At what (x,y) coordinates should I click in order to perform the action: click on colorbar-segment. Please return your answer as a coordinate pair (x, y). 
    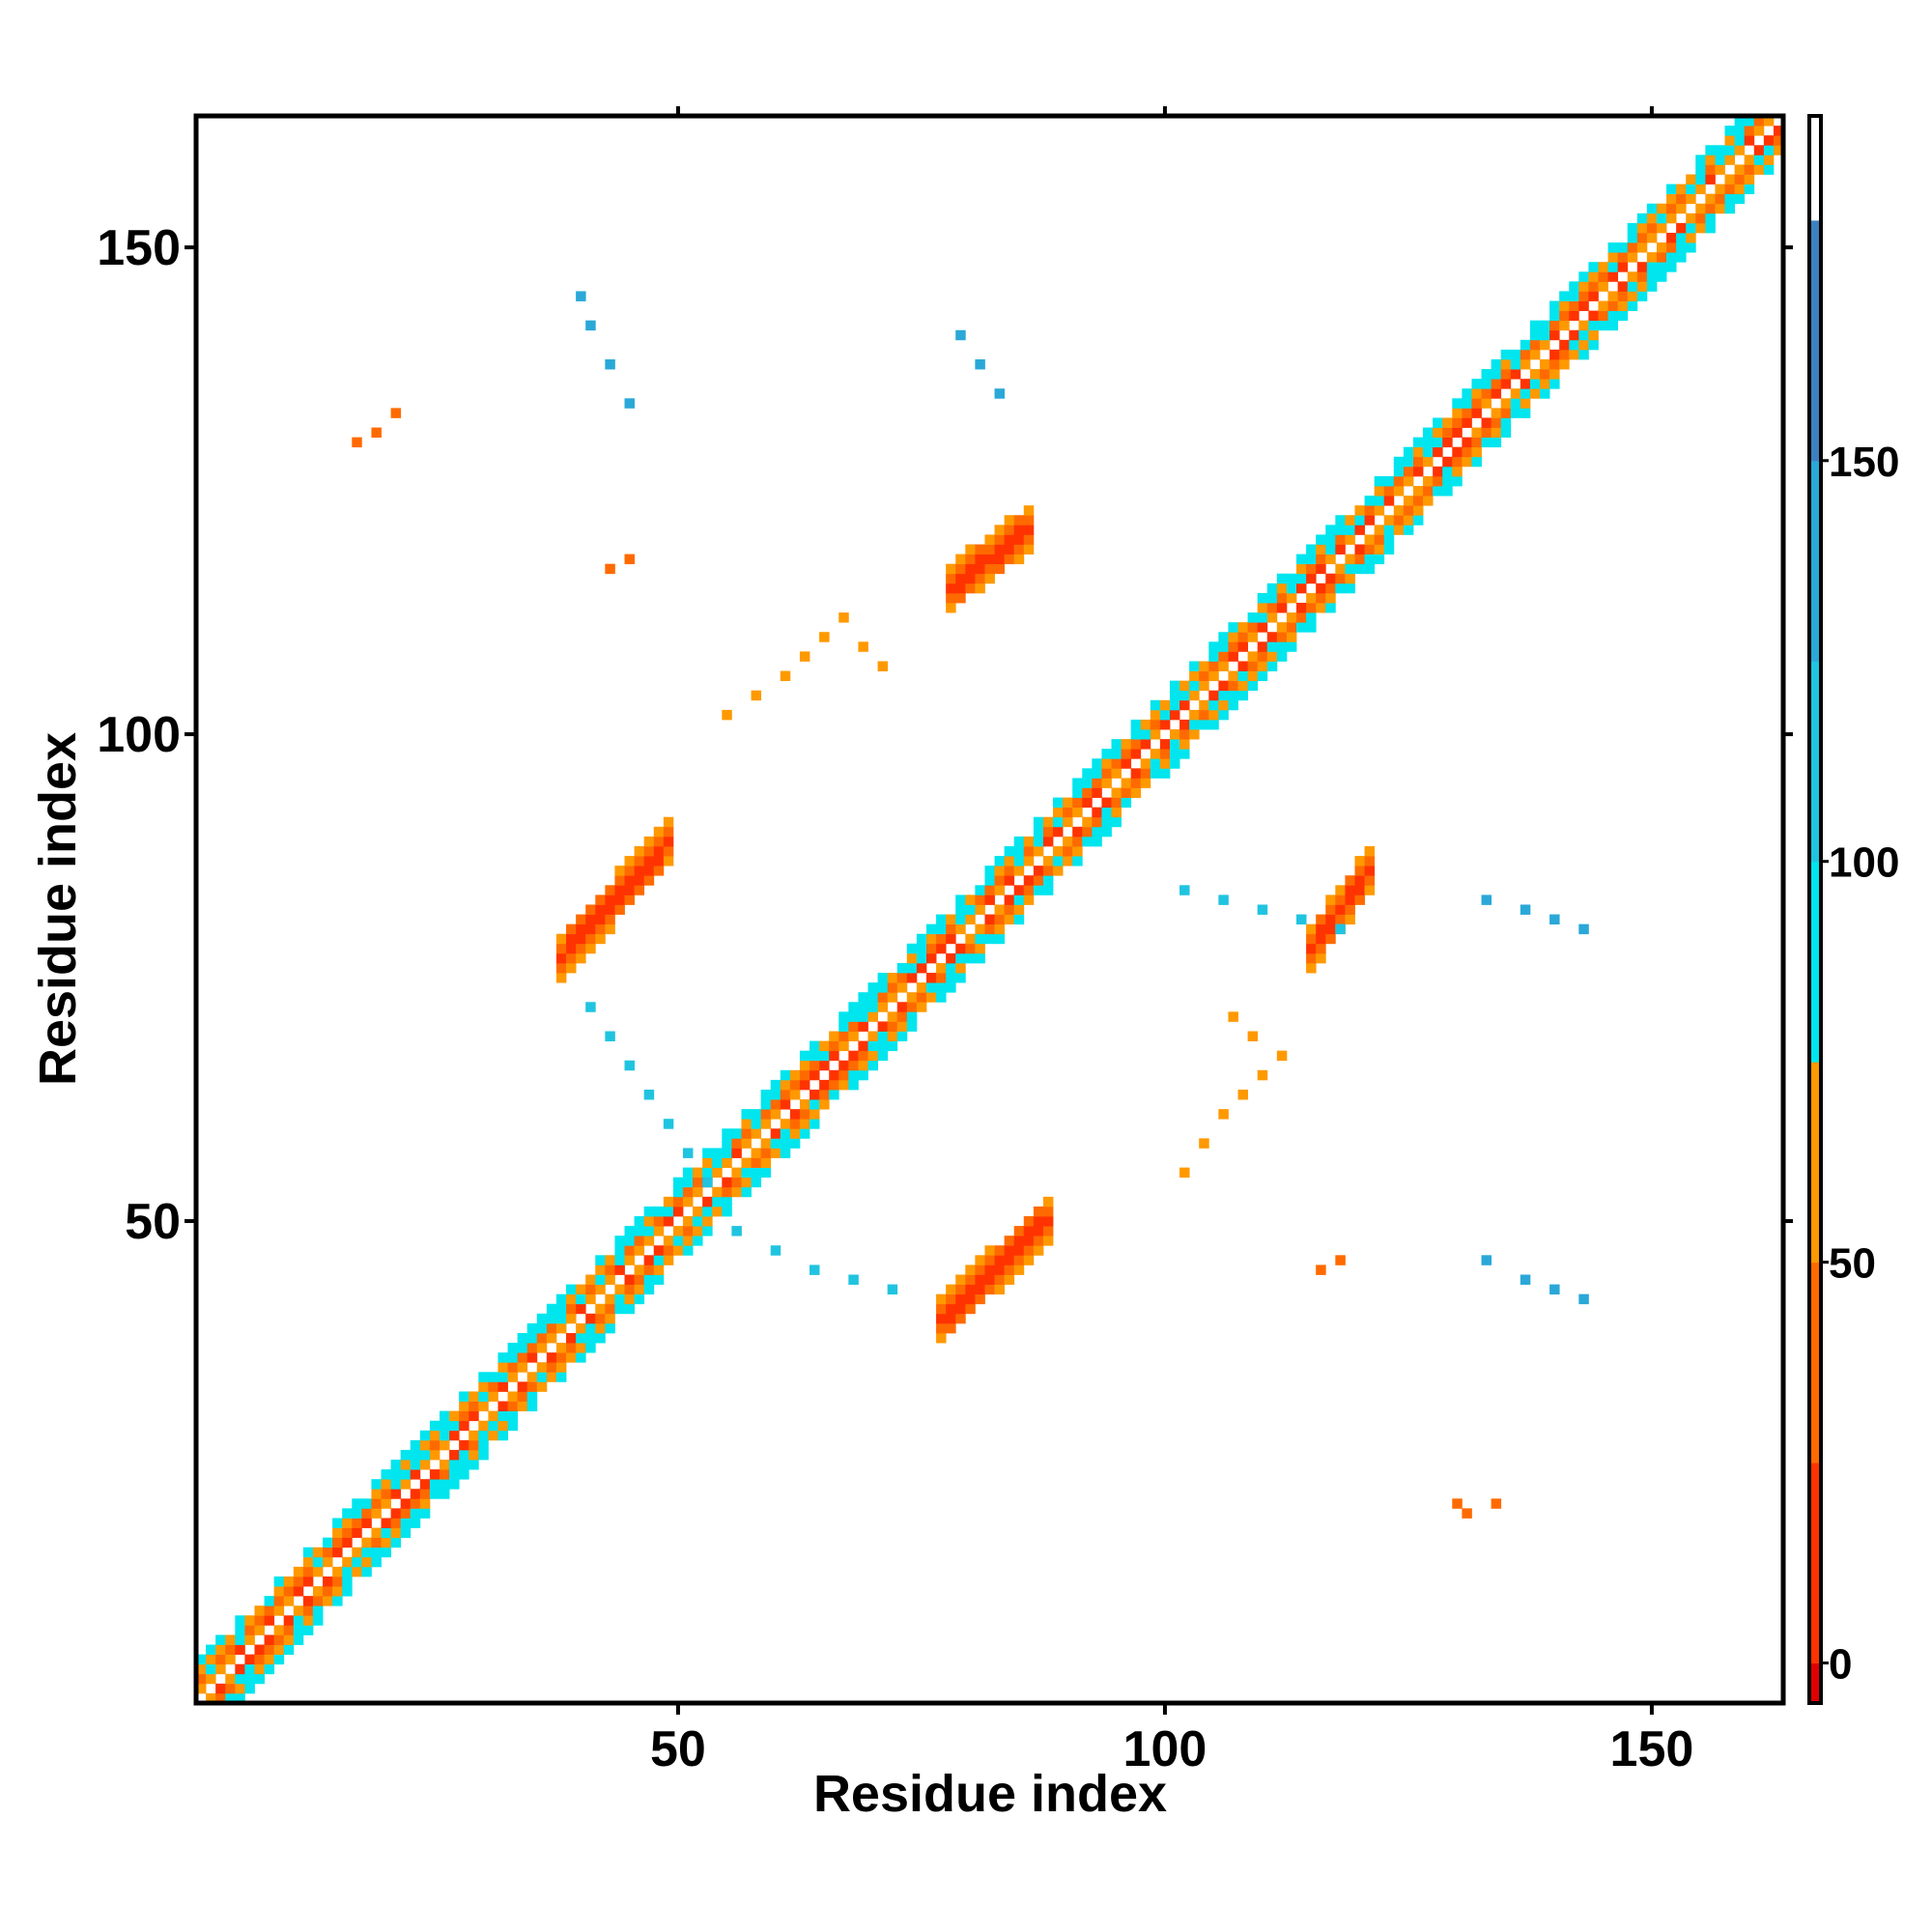
    Looking at the image, I should click on (1815, 1683).